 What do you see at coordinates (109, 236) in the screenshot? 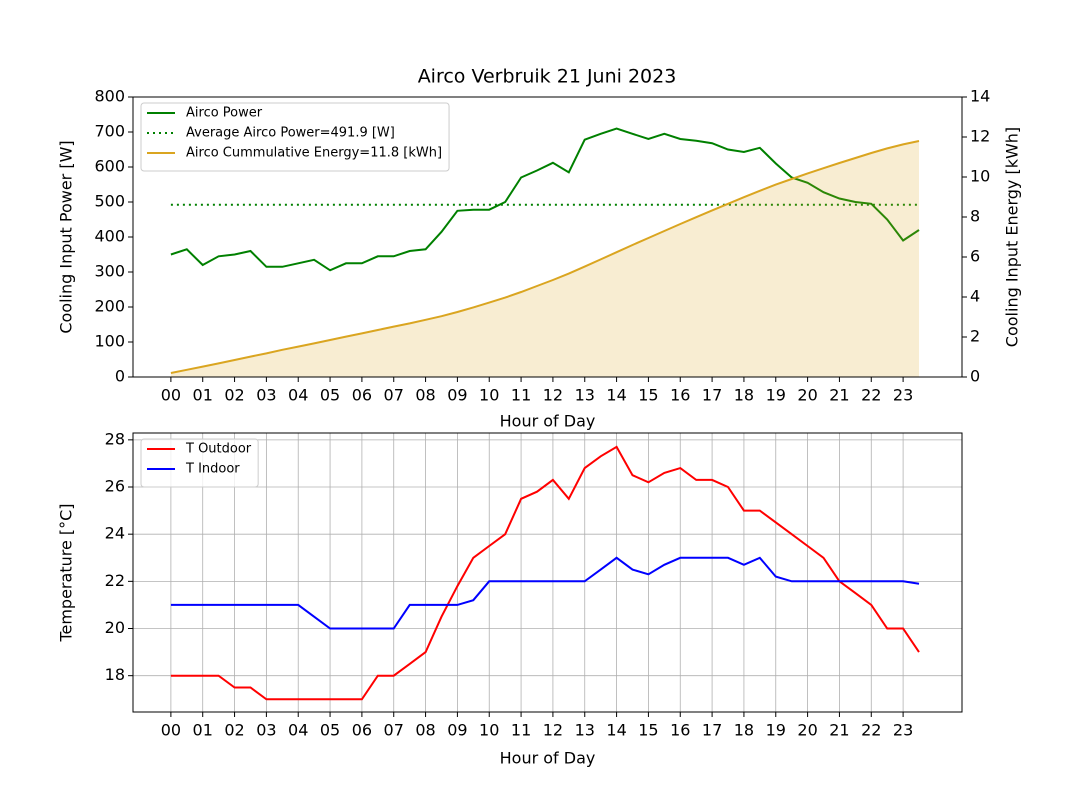
I see `y-tick-label: 400` at bounding box center [109, 236].